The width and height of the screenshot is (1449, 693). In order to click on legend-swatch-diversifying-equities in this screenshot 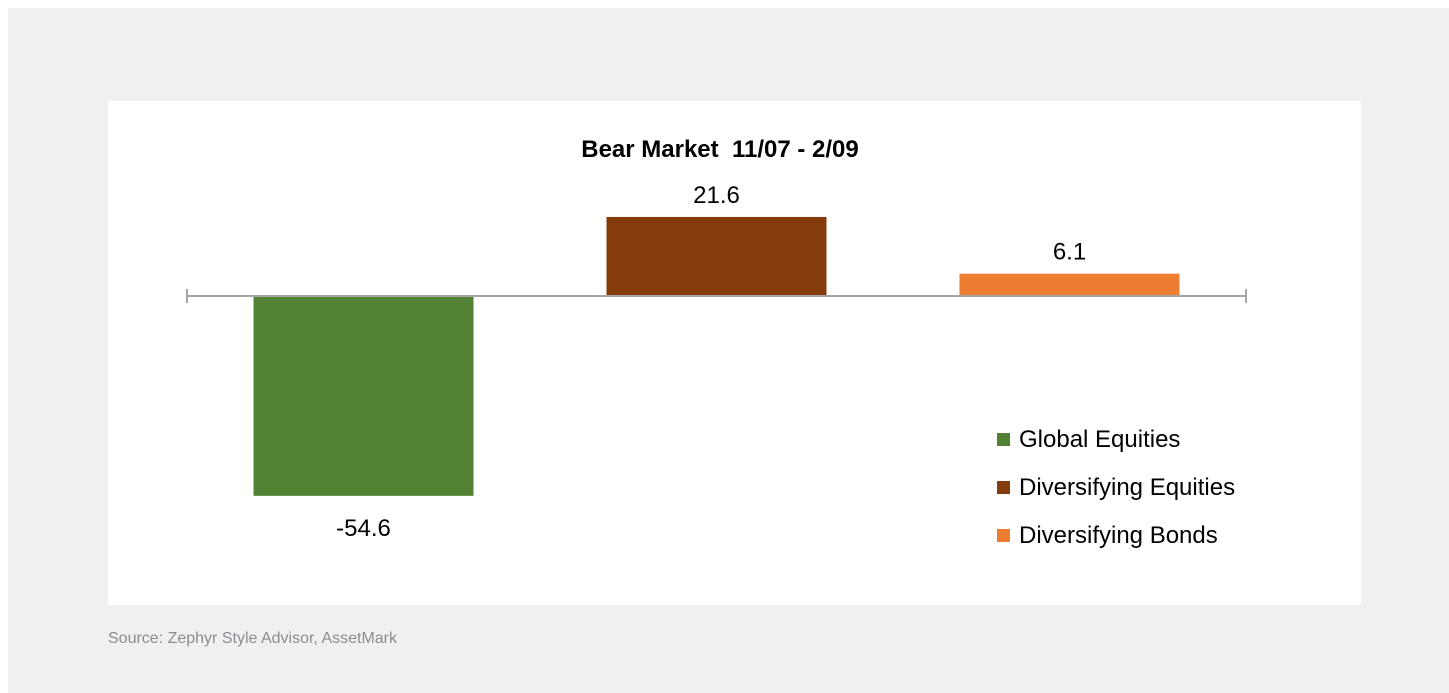, I will do `click(1003, 487)`.